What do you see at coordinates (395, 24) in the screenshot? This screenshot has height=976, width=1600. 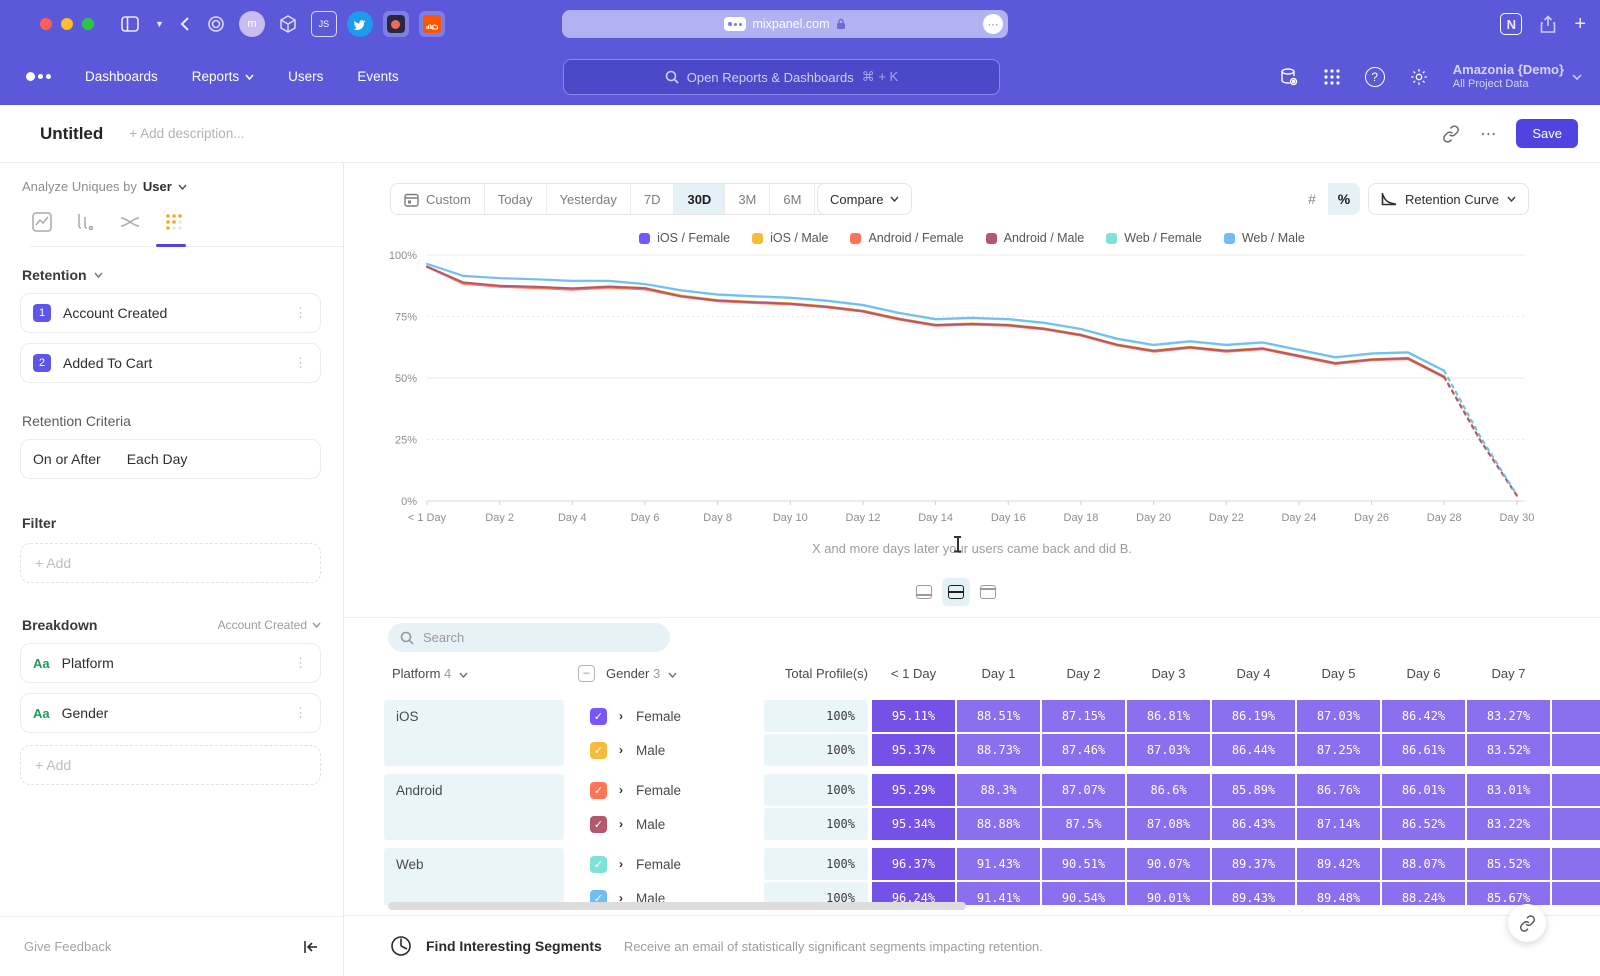 I see `tab-favicon-app` at bounding box center [395, 24].